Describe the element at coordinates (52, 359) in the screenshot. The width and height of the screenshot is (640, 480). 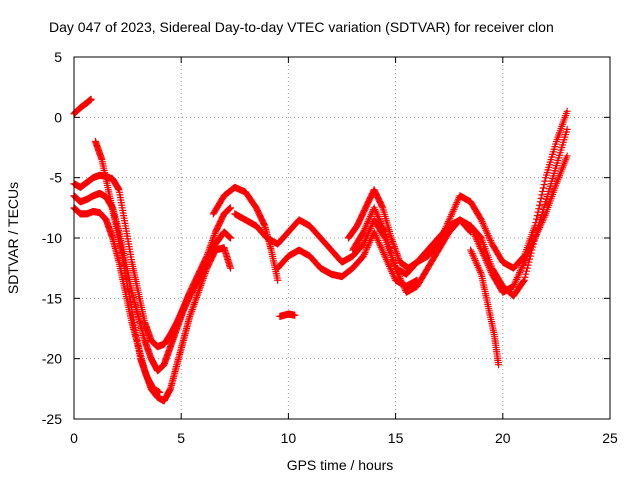
I see `y-tick-label: -20` at that location.